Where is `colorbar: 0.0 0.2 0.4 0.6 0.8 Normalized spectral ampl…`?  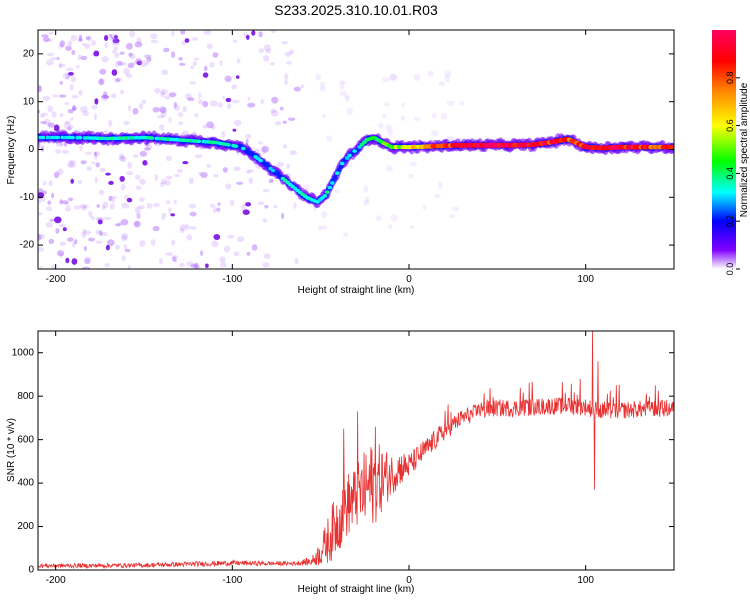
colorbar: 0.0 0.2 0.4 0.6 0.8 Normalized spectral ampl… is located at coordinates (731, 152).